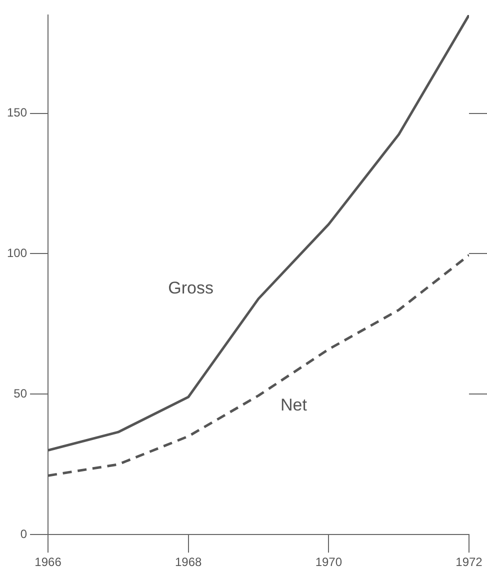  I want to click on series-label: Net, so click(294, 404).